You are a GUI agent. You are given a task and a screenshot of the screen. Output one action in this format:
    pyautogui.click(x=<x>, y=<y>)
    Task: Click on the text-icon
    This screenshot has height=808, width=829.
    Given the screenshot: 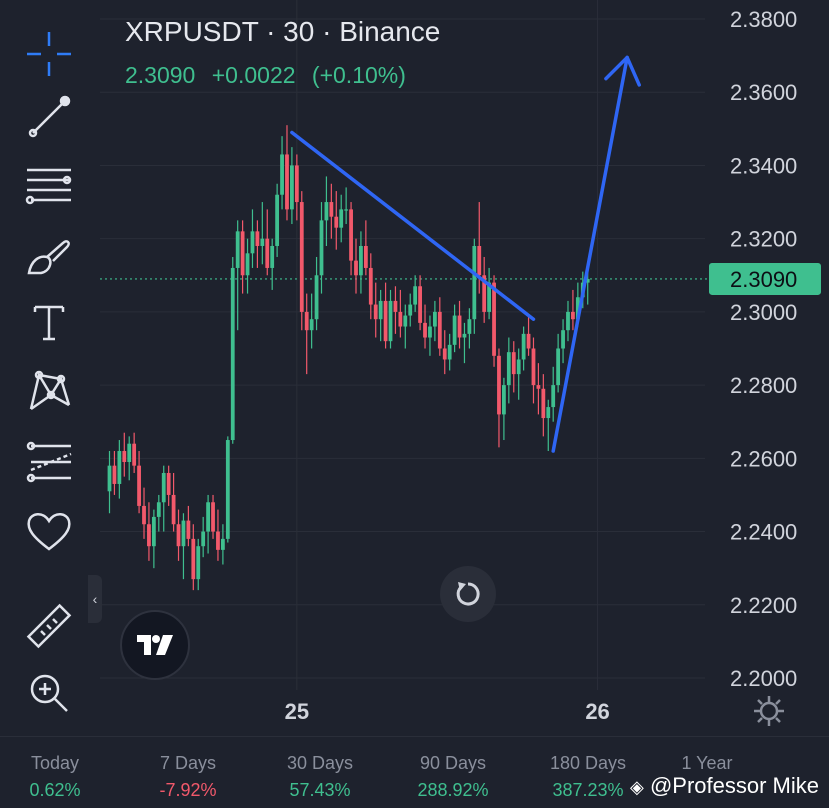 What is the action you would take?
    pyautogui.click(x=49, y=323)
    